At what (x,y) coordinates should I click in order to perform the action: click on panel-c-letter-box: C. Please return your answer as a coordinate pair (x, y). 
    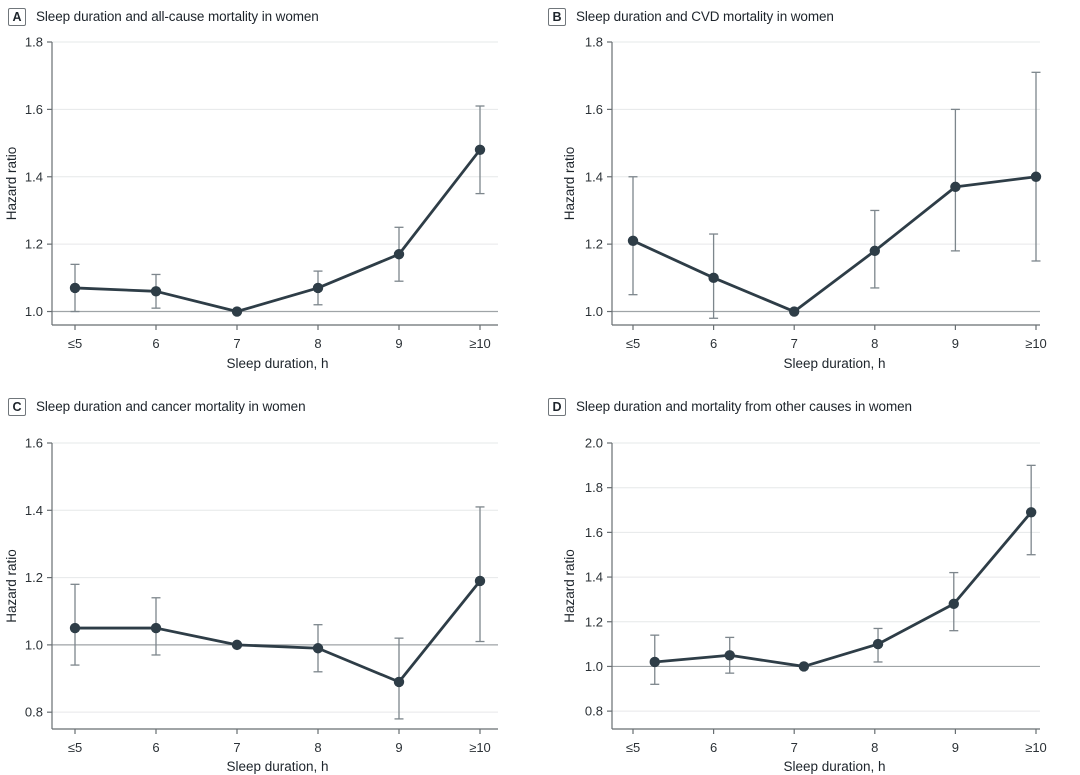
    Looking at the image, I should click on (17, 406).